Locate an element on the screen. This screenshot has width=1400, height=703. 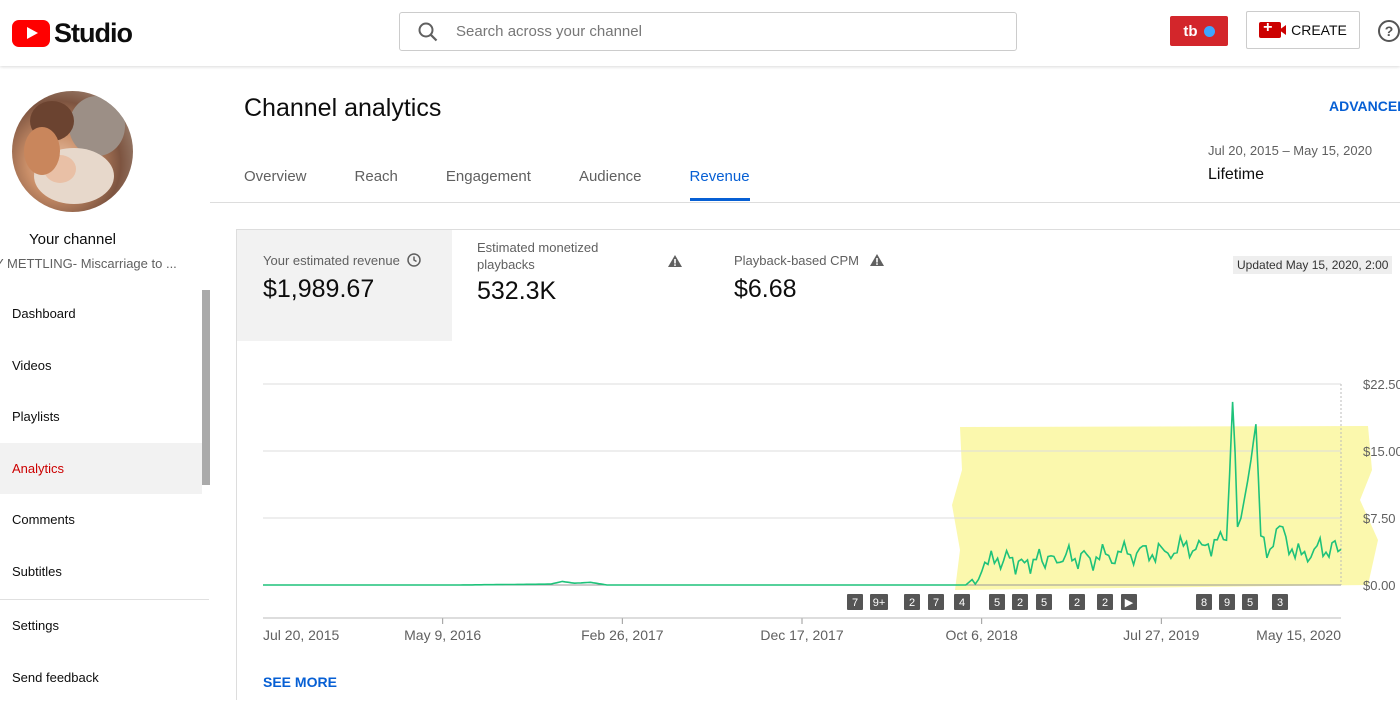
x-tick-label: Feb 26, 2017 is located at coordinates (622, 635).